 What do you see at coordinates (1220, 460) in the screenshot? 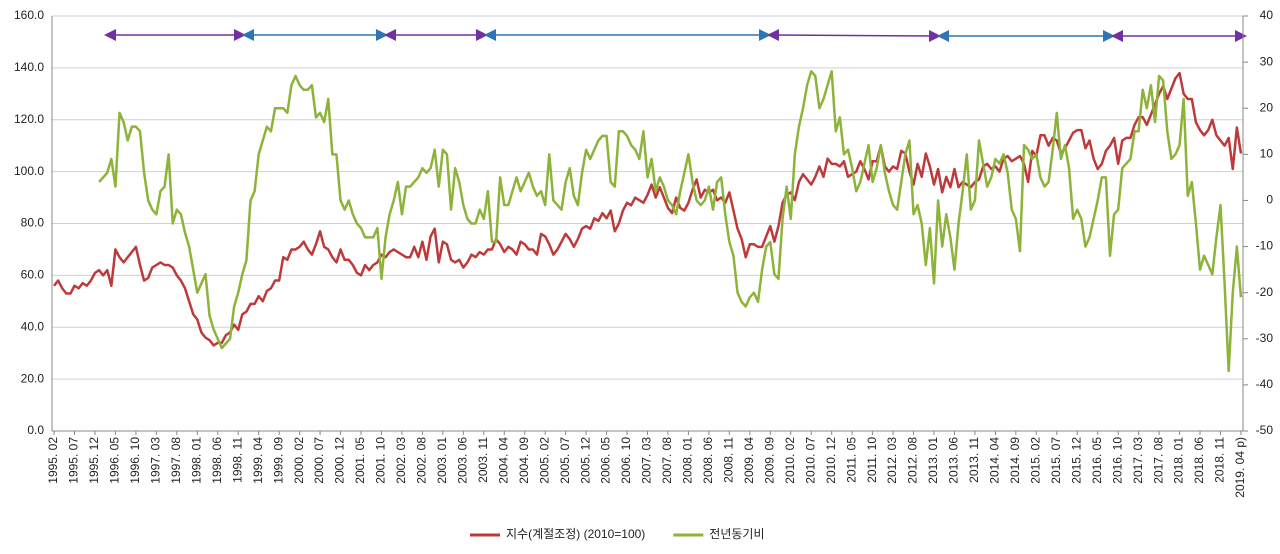
I see `x-tick-label: 2018. 11` at bounding box center [1220, 460].